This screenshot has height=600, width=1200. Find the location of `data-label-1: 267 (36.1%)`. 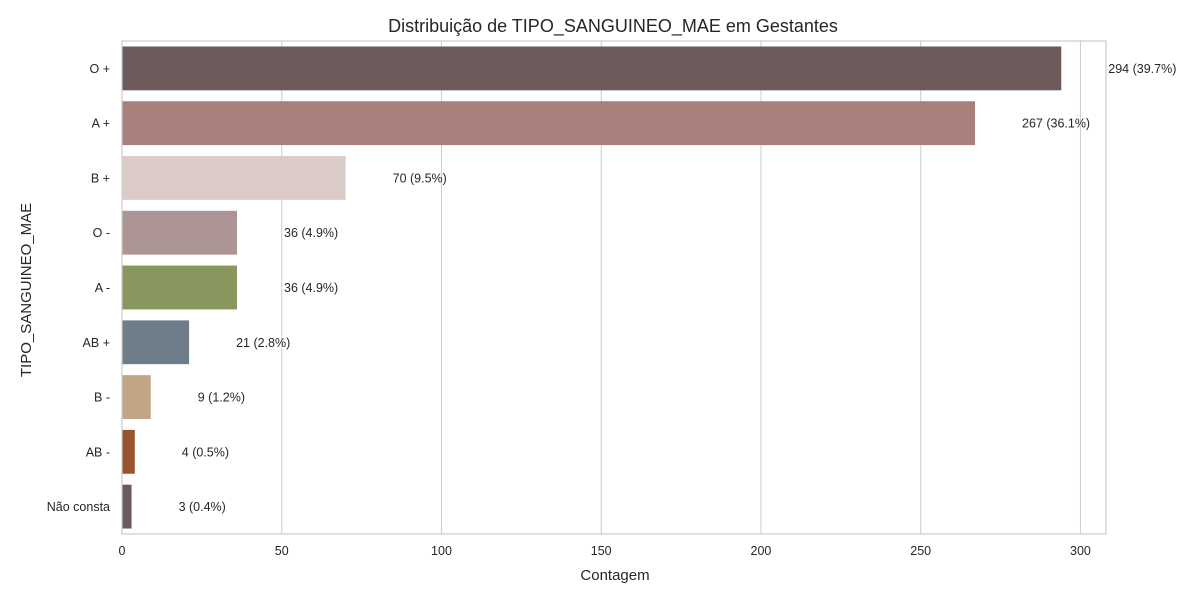

data-label-1: 267 (36.1%) is located at coordinates (1056, 124).